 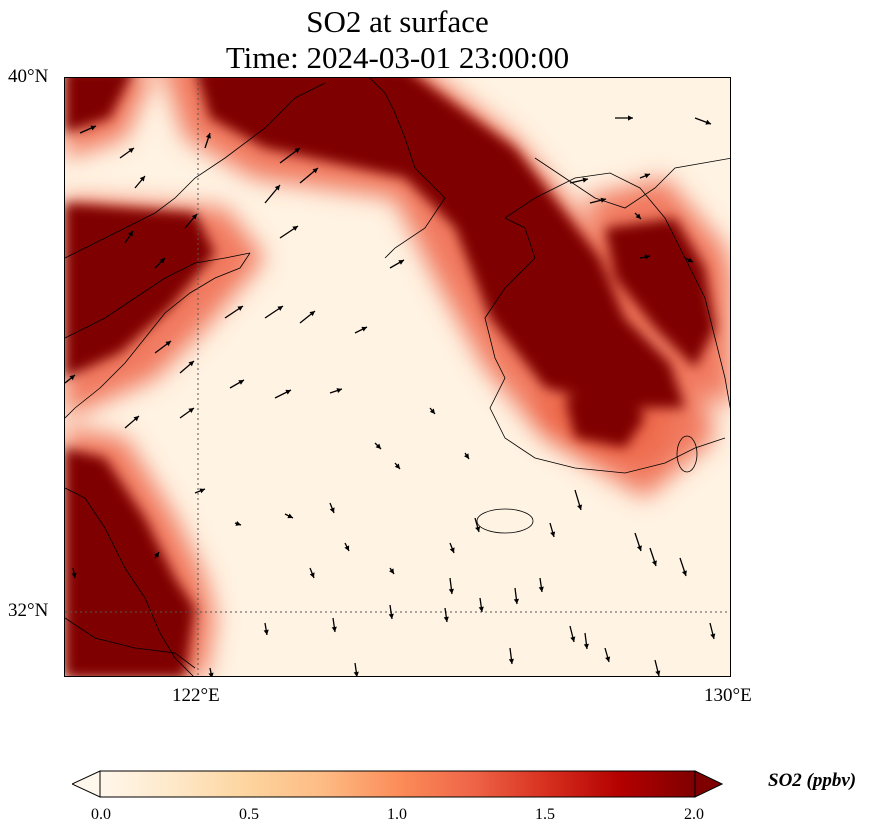 What do you see at coordinates (195, 170) in the screenshot?
I see `coastline-bohai-north` at bounding box center [195, 170].